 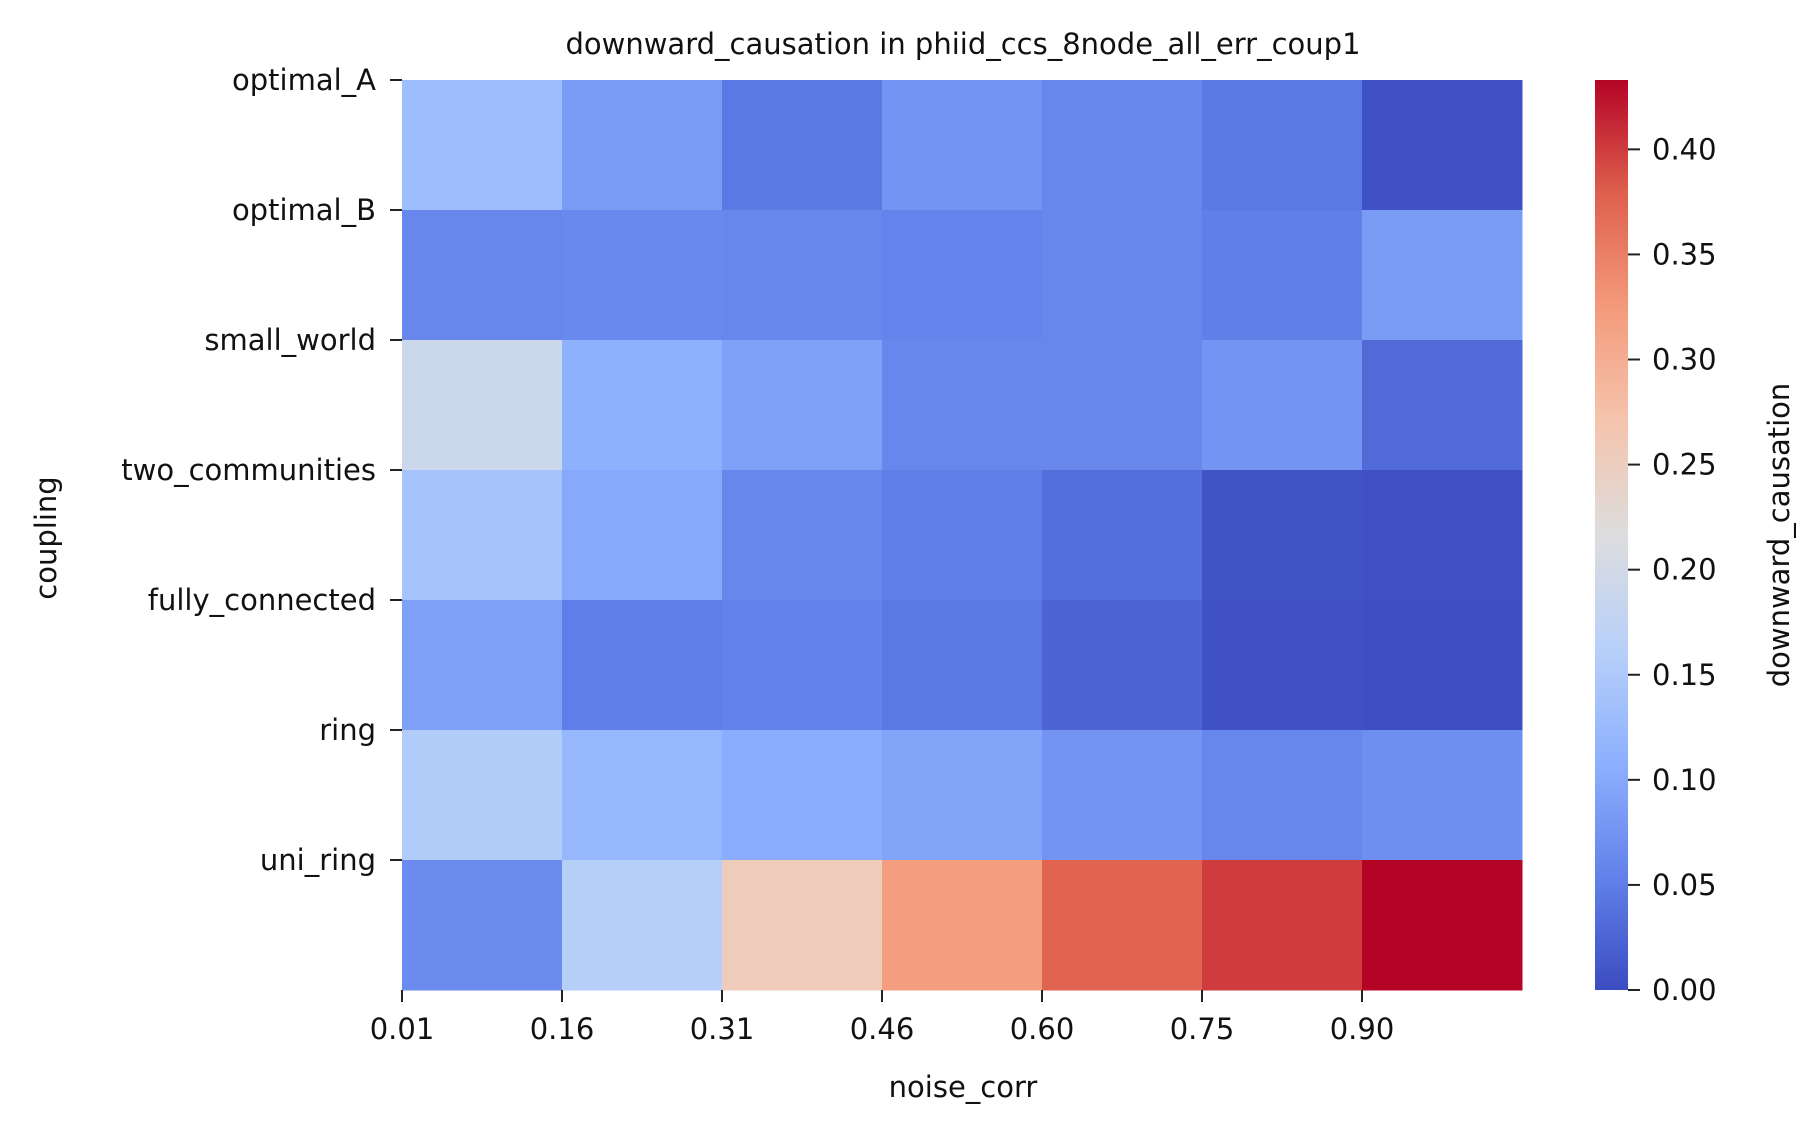 I want to click on colorbar, so click(x=1611, y=535).